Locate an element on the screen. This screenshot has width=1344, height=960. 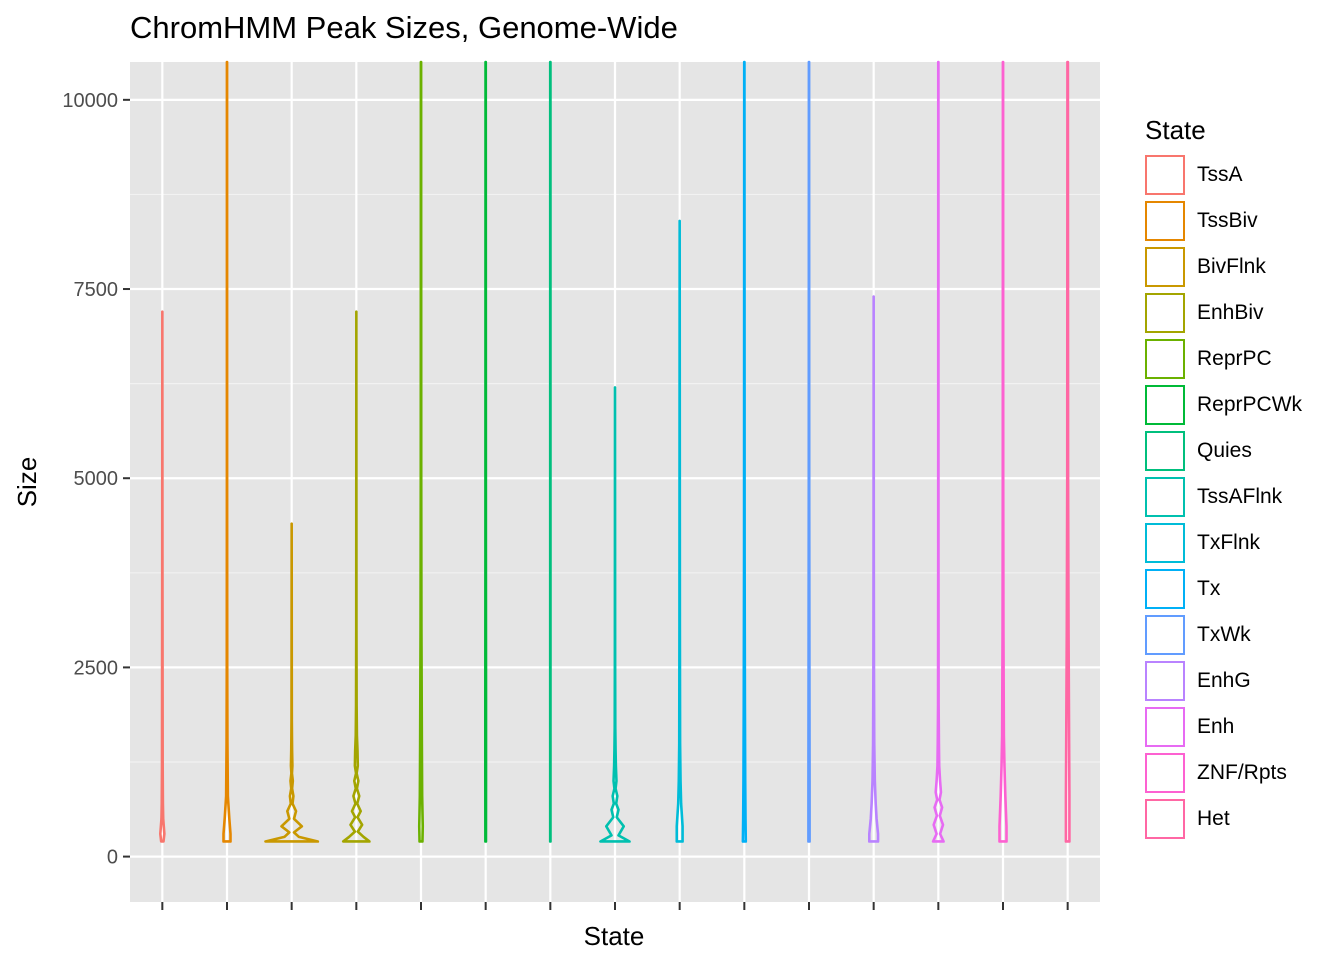
violin-tssa is located at coordinates (162, 576).